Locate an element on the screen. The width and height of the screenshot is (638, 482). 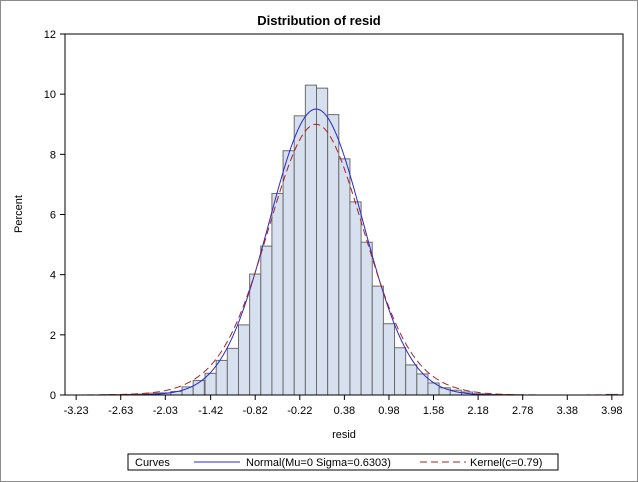
x-tick-label: -0.82 is located at coordinates (255, 411).